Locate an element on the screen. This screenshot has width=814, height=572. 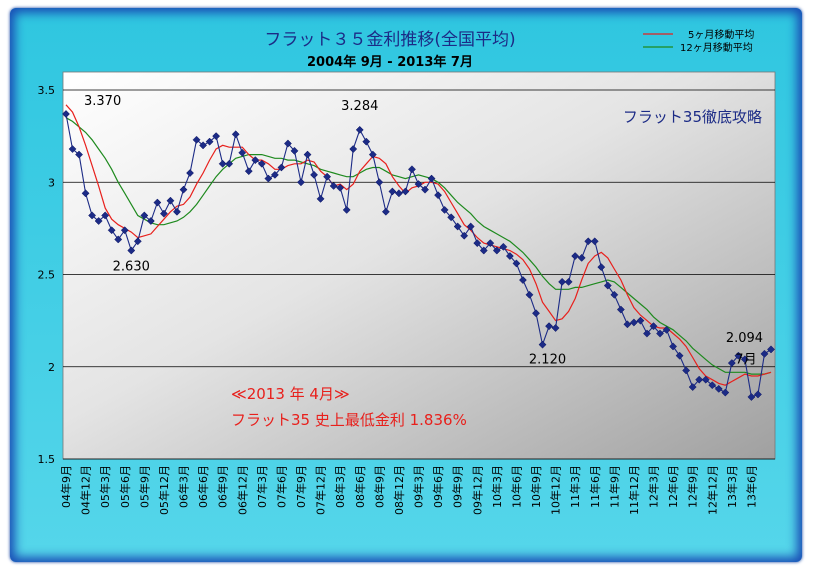
y-axis: 1.5 2 2.5 3 3.5 is located at coordinates (47, 275).